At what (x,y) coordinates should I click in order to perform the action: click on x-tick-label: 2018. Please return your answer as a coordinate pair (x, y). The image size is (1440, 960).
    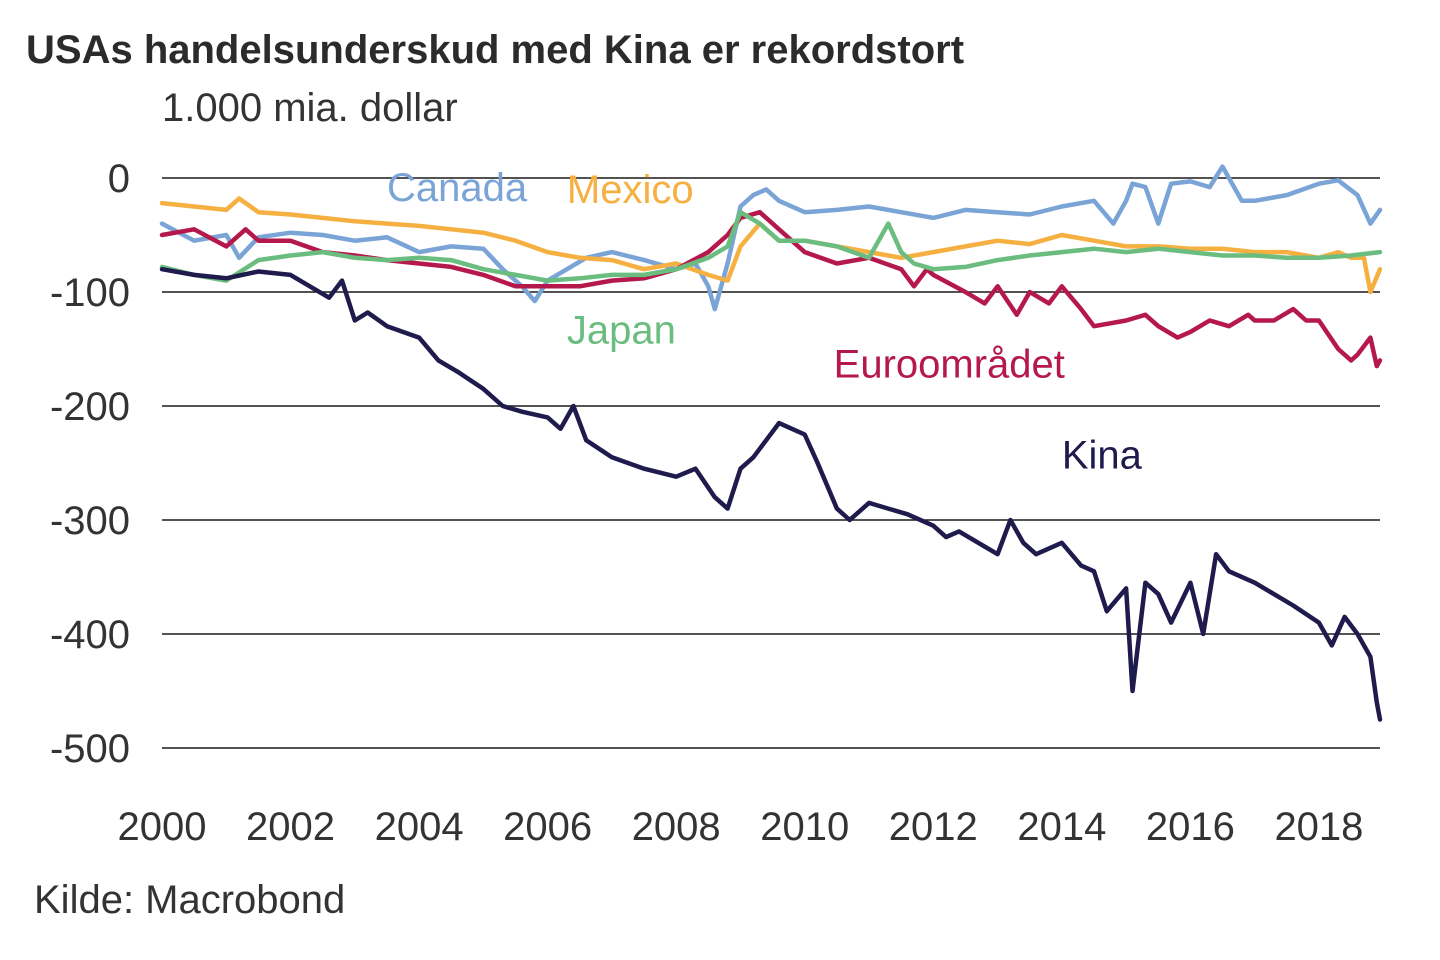
    Looking at the image, I should click on (1318, 827).